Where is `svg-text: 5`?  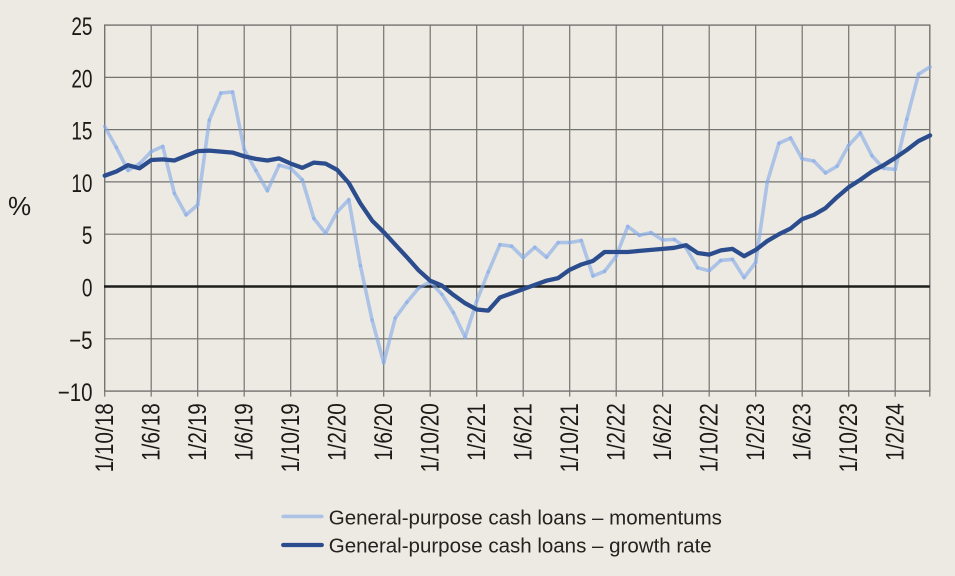 svg-text: 5 is located at coordinates (87, 236).